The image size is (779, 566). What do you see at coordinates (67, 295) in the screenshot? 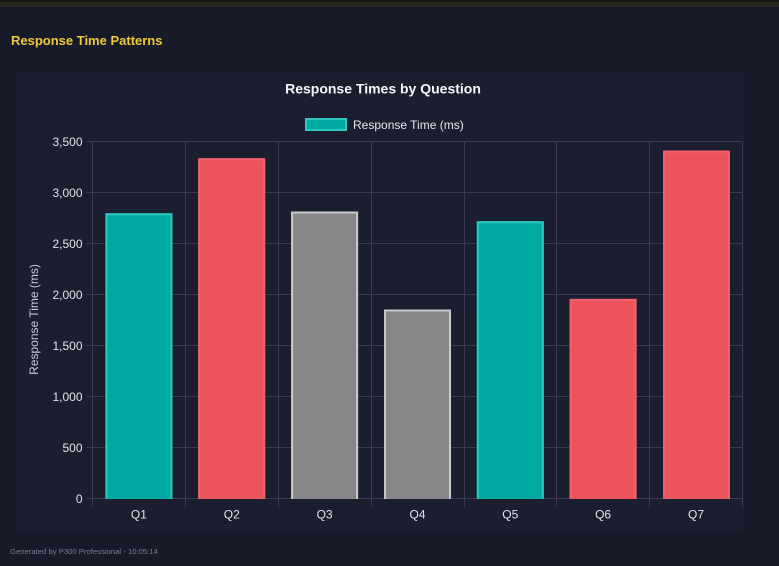
I see `svg-text: 2,000` at bounding box center [67, 295].